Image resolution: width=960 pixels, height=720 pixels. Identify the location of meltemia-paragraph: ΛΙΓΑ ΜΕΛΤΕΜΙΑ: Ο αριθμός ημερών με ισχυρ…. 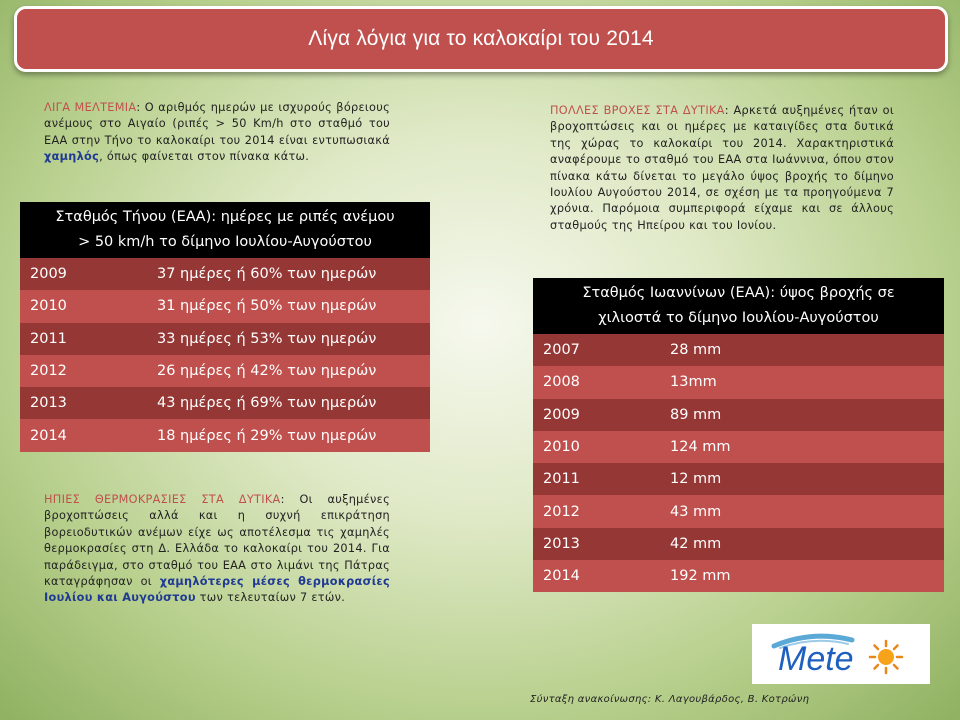
(217, 133).